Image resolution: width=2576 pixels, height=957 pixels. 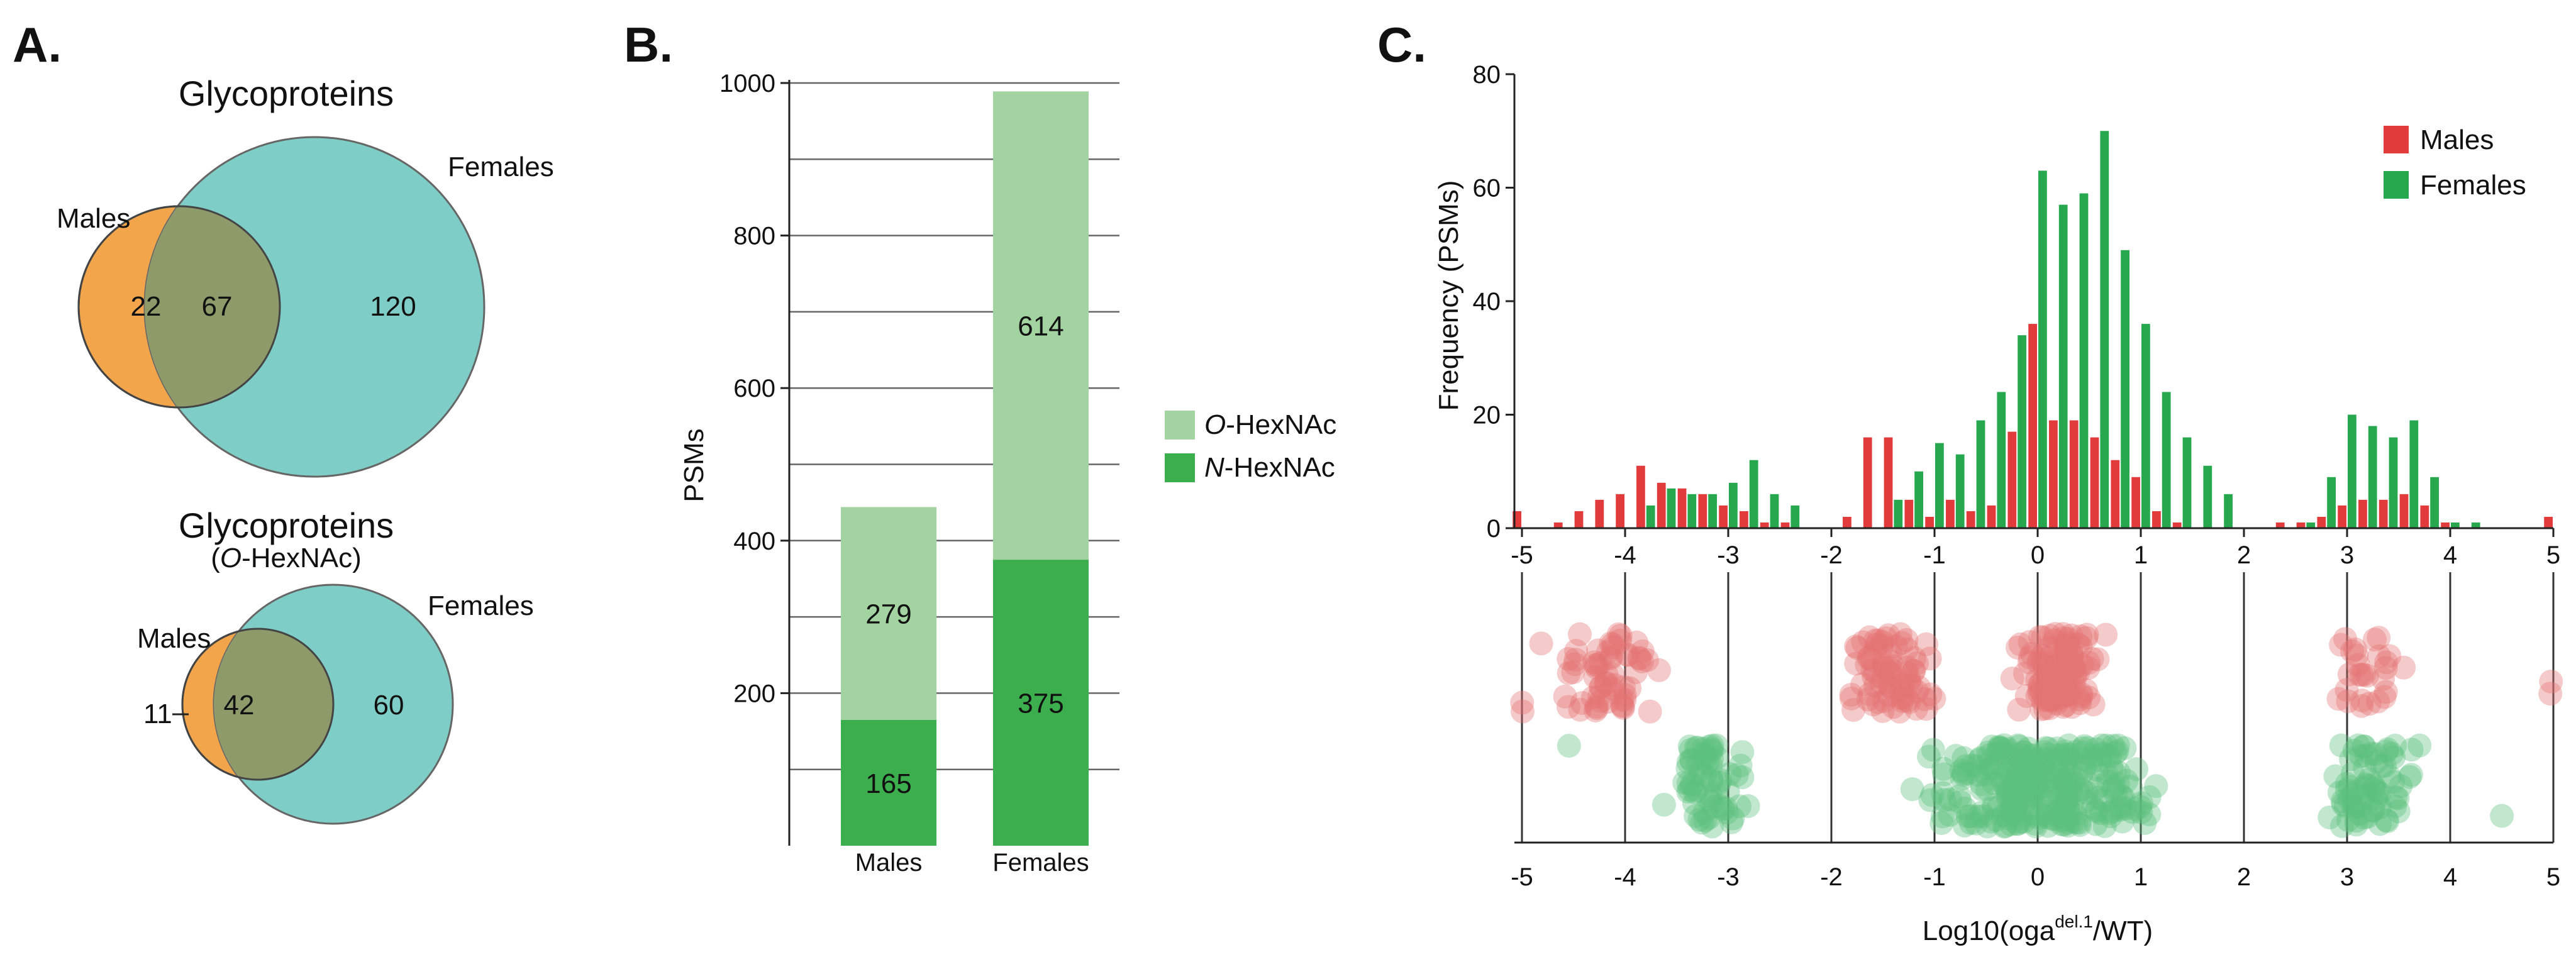 What do you see at coordinates (1041, 703) in the screenshot?
I see `bar-females-n-hexnac` at bounding box center [1041, 703].